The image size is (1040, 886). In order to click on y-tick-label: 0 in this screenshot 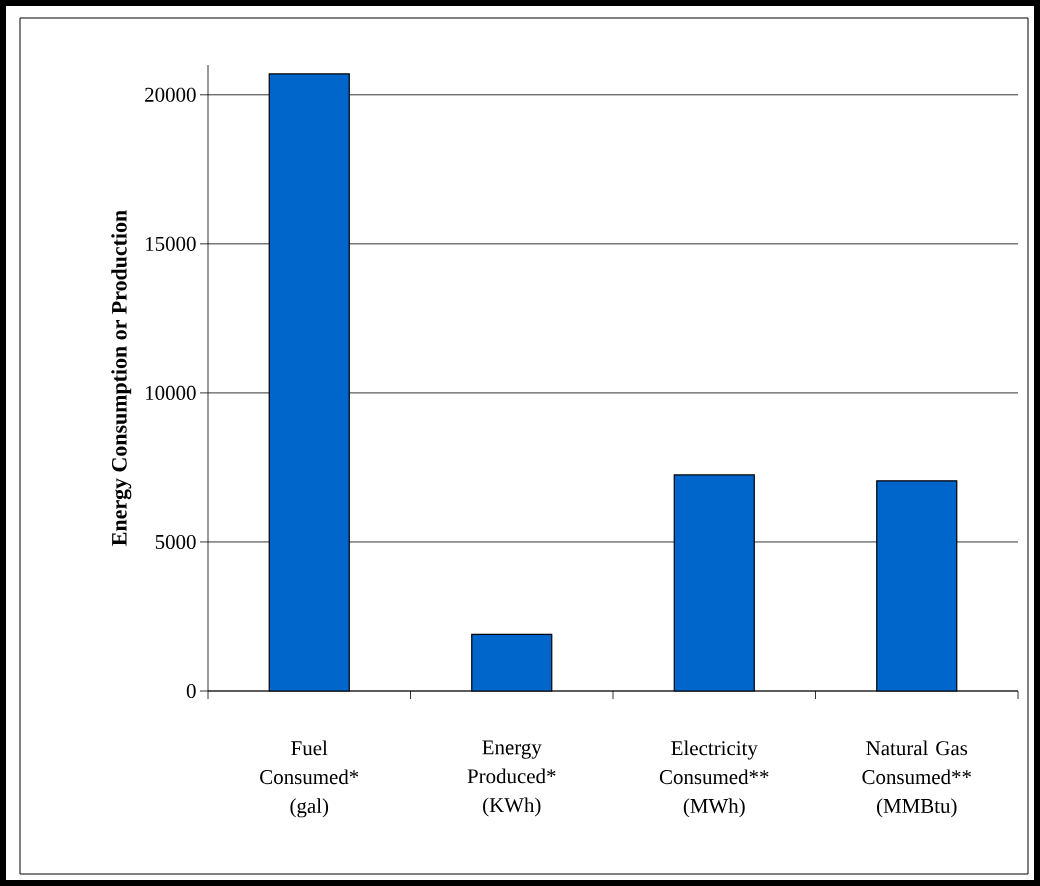, I will do `click(191, 691)`.